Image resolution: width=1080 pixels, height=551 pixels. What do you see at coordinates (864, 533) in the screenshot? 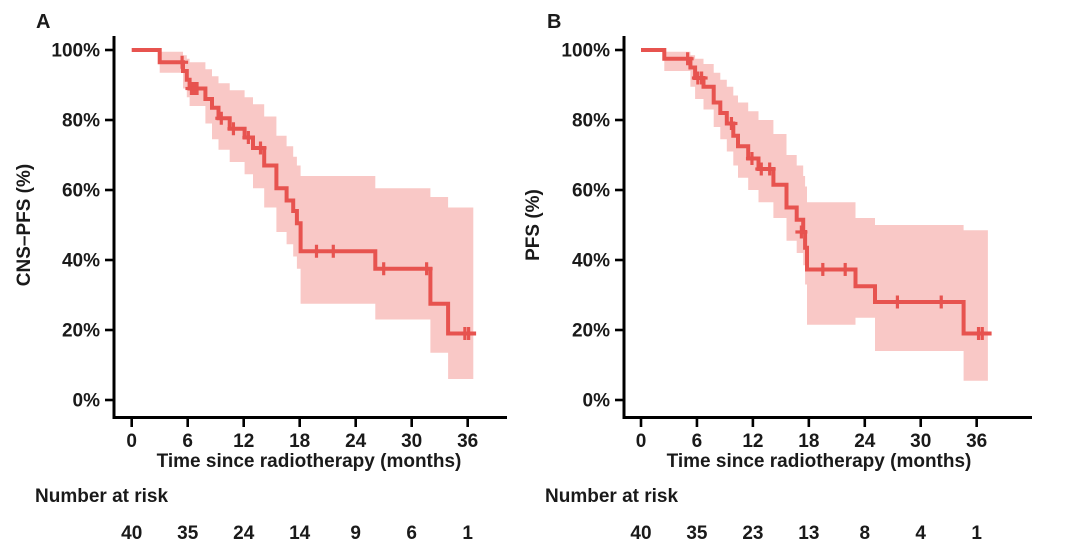
I see `risk-count: 8` at bounding box center [864, 533].